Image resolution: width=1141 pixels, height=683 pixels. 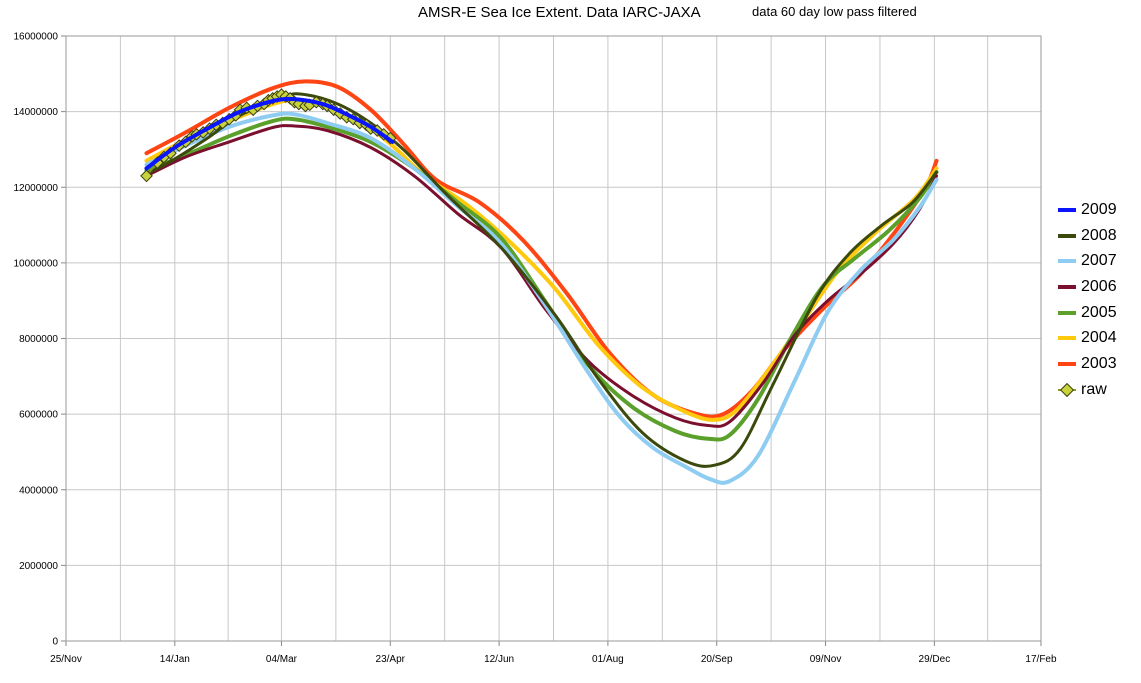 I want to click on legend-item-raw: raw, so click(x=1087, y=390).